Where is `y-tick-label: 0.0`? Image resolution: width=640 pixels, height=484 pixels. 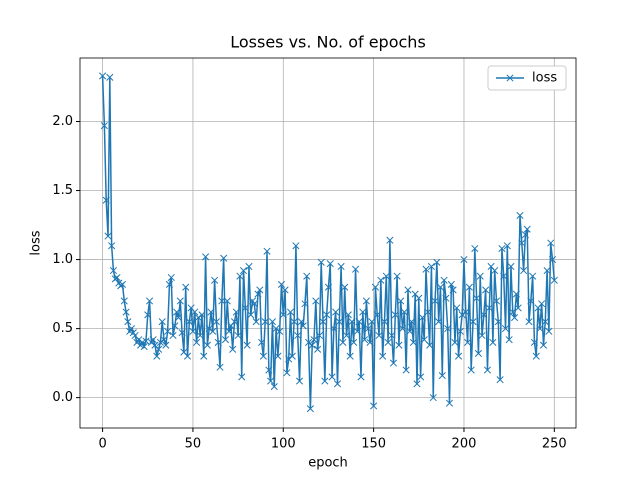
y-tick-label: 0.0 is located at coordinates (62, 397).